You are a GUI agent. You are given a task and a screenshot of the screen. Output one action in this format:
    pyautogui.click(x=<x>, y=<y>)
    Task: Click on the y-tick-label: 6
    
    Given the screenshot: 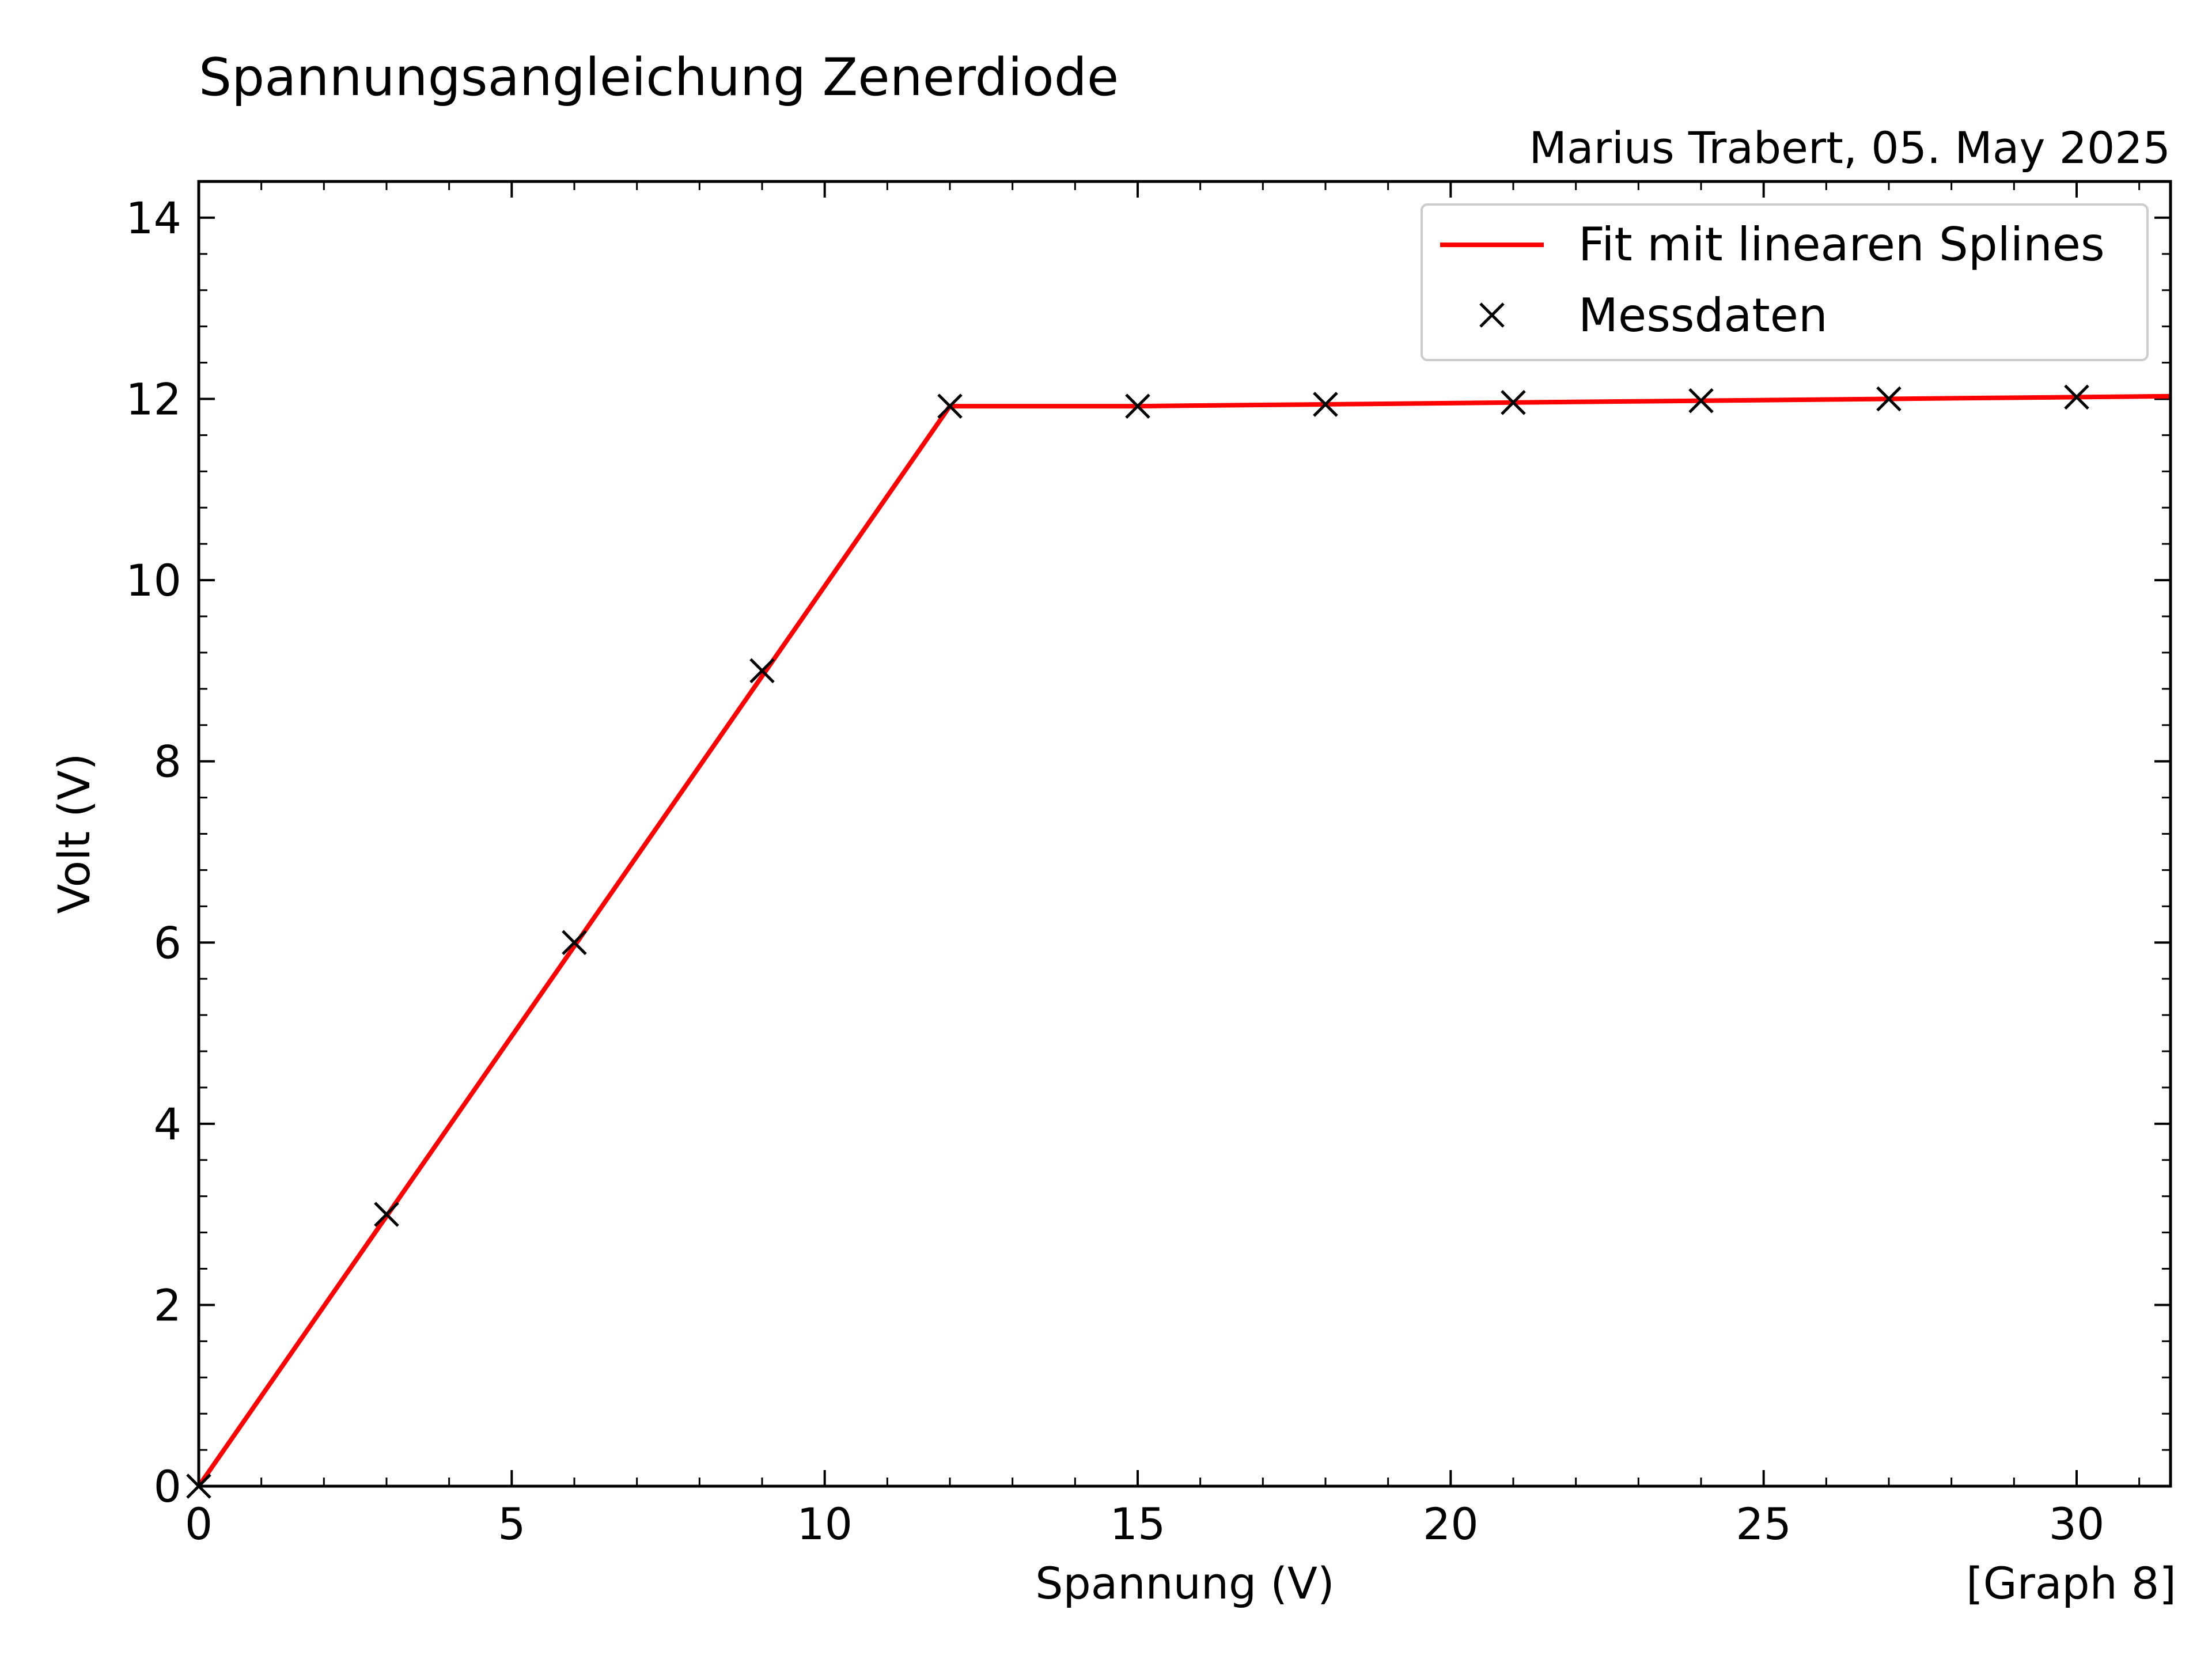 What is the action you would take?
    pyautogui.click(x=167, y=942)
    